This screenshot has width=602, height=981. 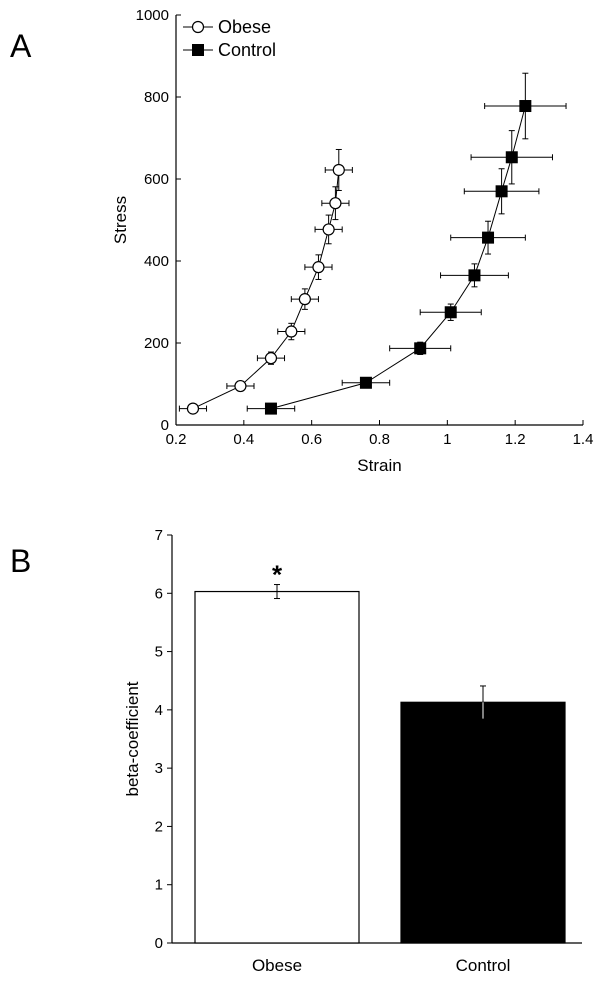 I want to click on x-tick-label-a: 1, so click(x=447, y=439).